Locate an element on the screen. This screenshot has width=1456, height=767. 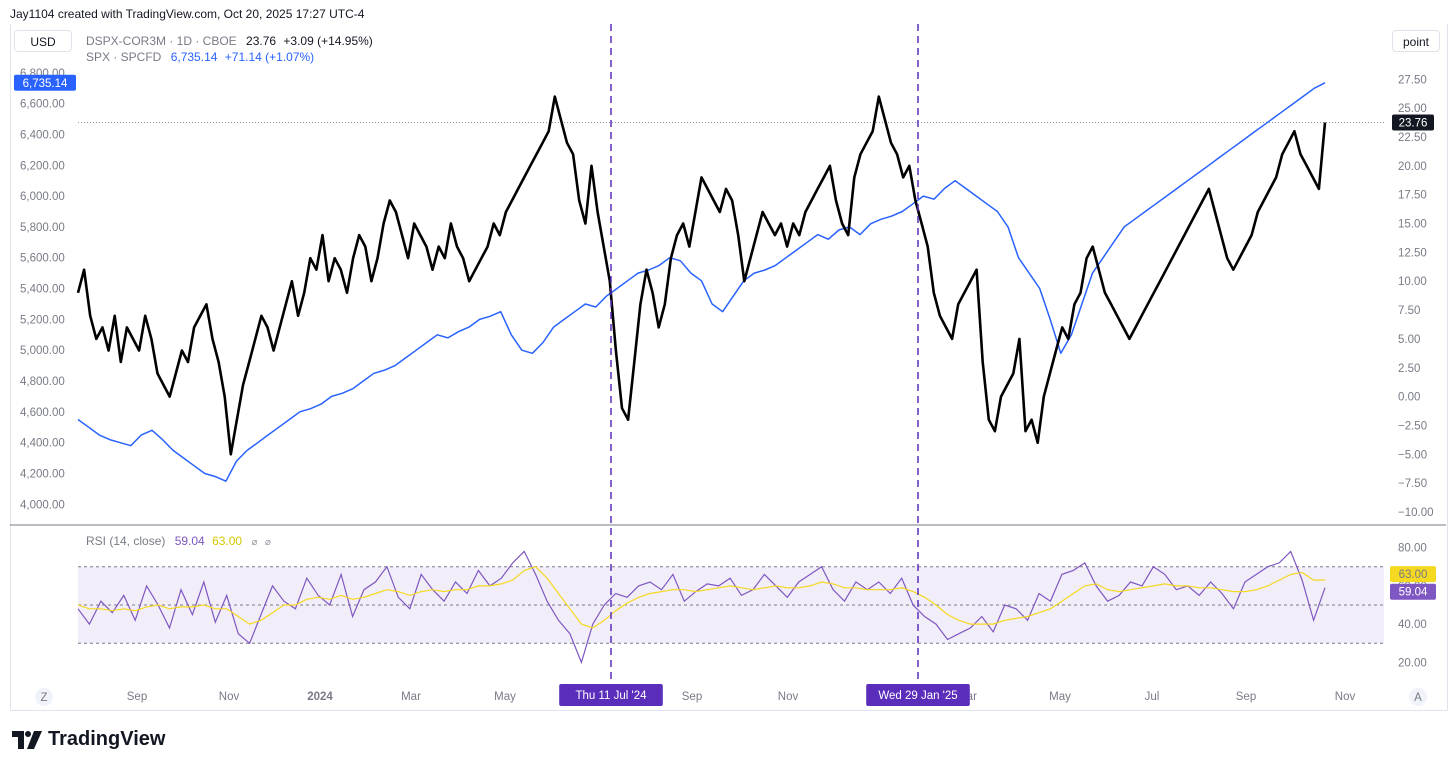
rsi-last-label: 59.04 is located at coordinates (1413, 593).